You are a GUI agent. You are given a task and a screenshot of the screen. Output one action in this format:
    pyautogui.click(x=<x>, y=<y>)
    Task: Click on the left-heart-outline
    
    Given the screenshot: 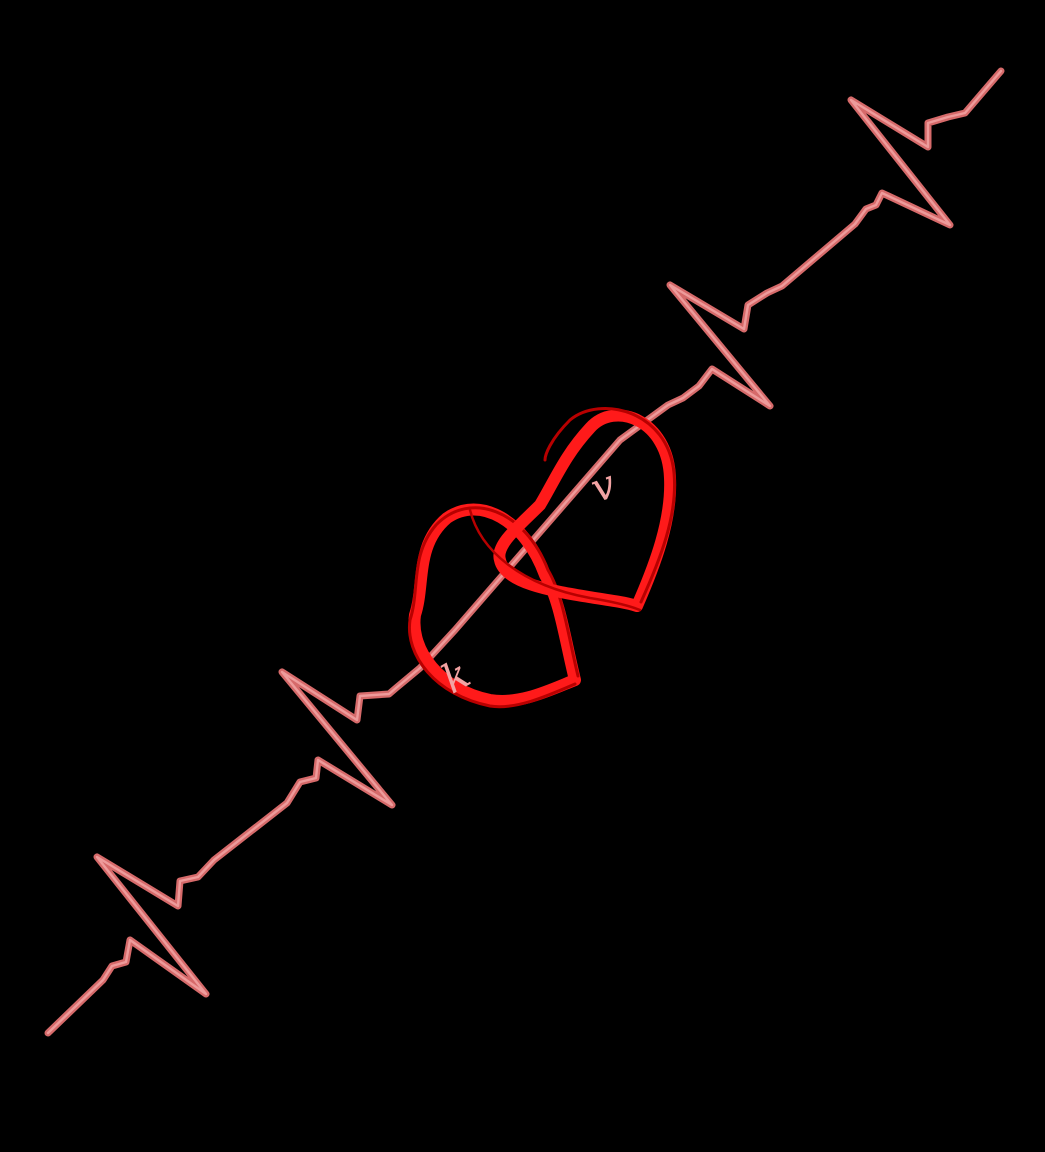 What is the action you would take?
    pyautogui.click(x=494, y=605)
    